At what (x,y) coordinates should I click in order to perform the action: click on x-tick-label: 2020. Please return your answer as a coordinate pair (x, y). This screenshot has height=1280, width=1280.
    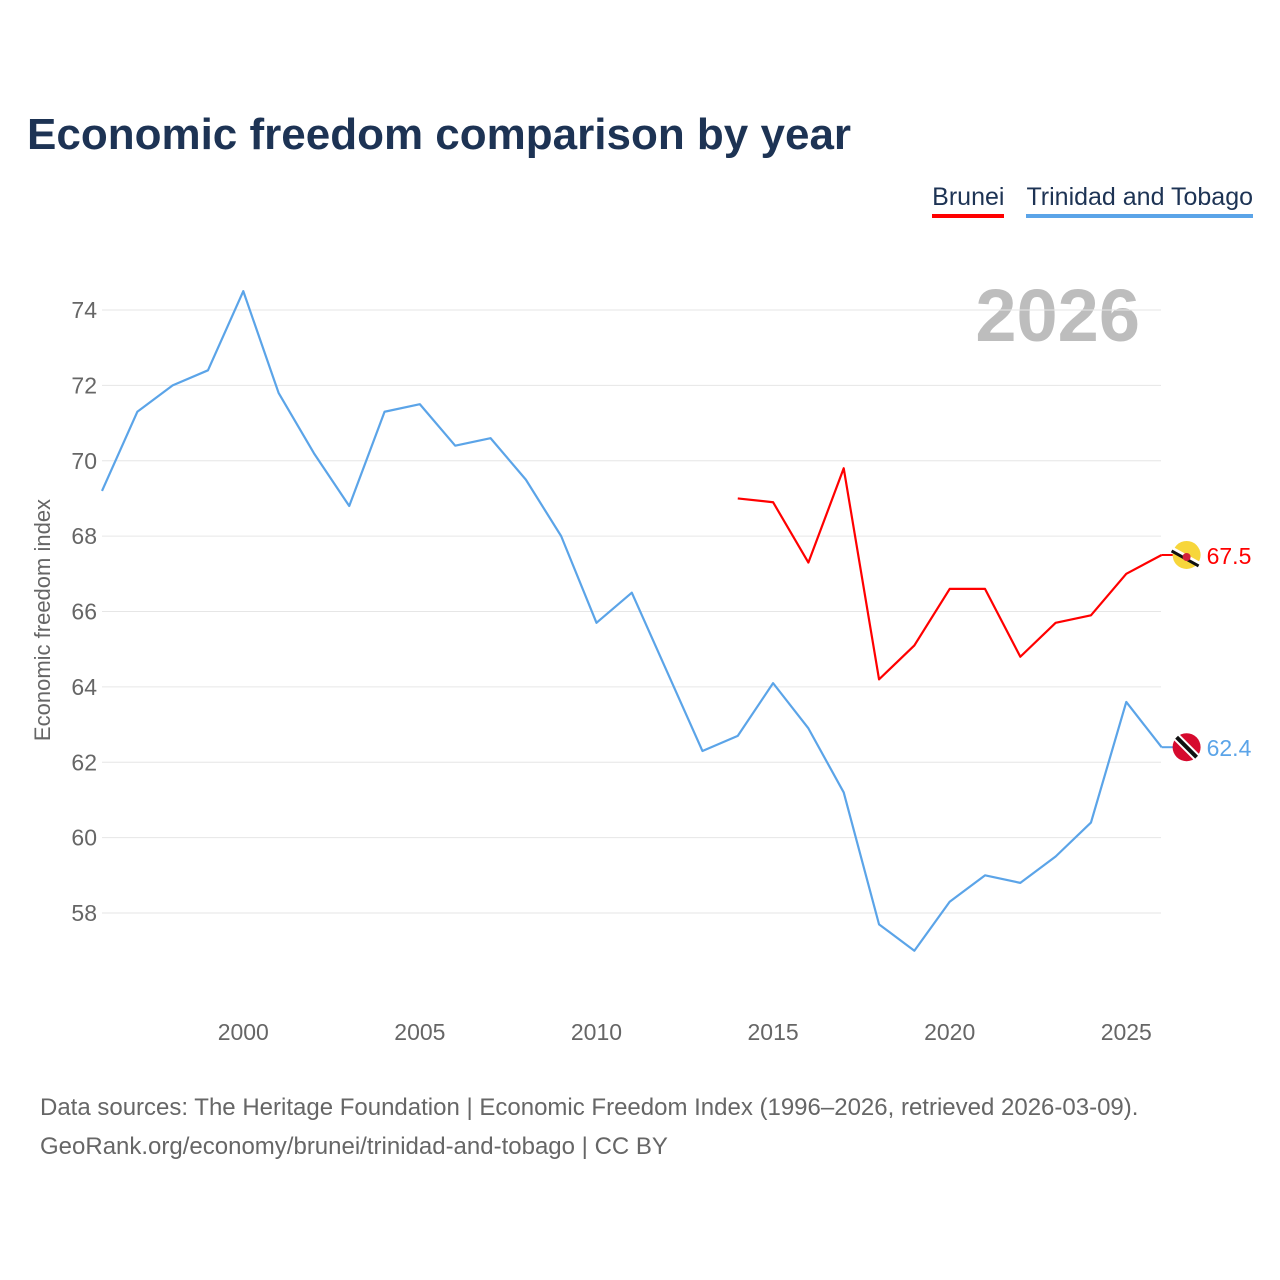
    Looking at the image, I should click on (949, 1032).